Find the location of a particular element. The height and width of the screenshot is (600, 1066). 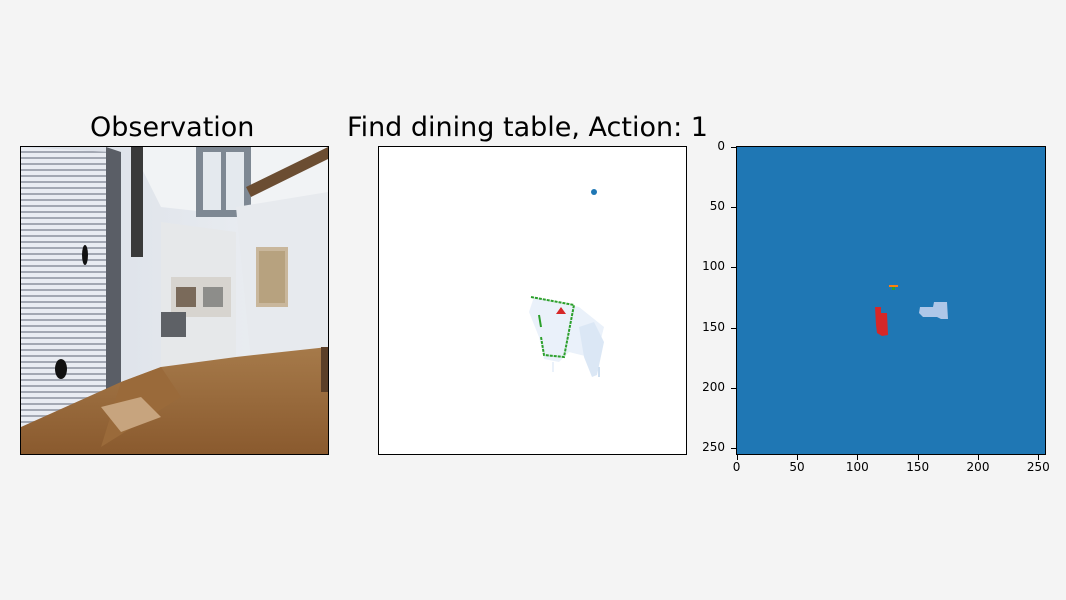

y-tick-label: 150 is located at coordinates (713, 326).